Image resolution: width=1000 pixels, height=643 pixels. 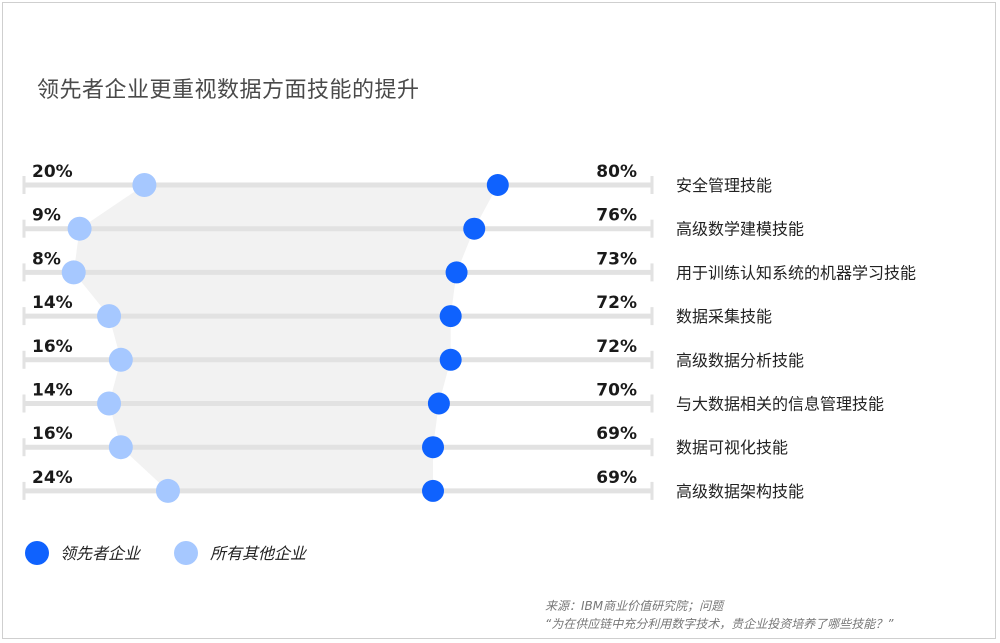 What do you see at coordinates (634, 606) in the screenshot?
I see `source-line-1: 来源：IBM商业价值研究院；问题` at bounding box center [634, 606].